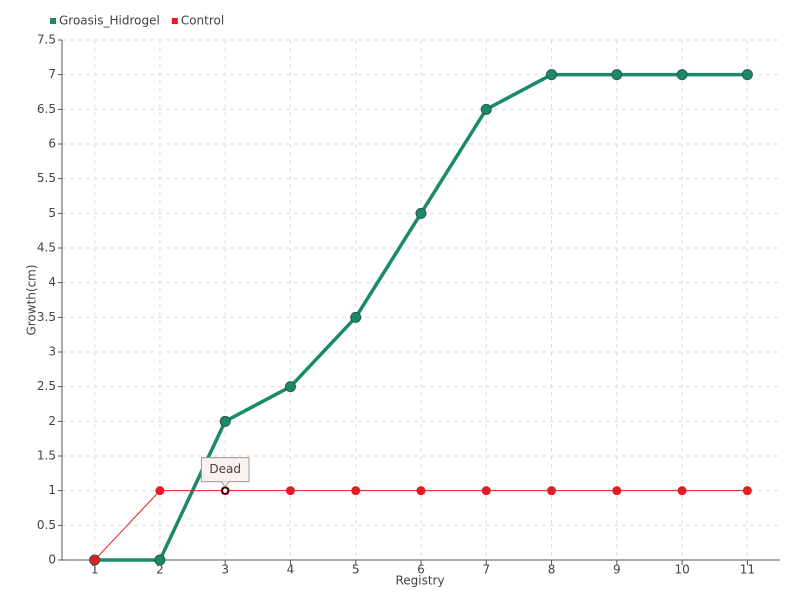 The width and height of the screenshot is (800, 600). Describe the element at coordinates (46, 248) in the screenshot. I see `y-tick-label: 4.5` at that location.